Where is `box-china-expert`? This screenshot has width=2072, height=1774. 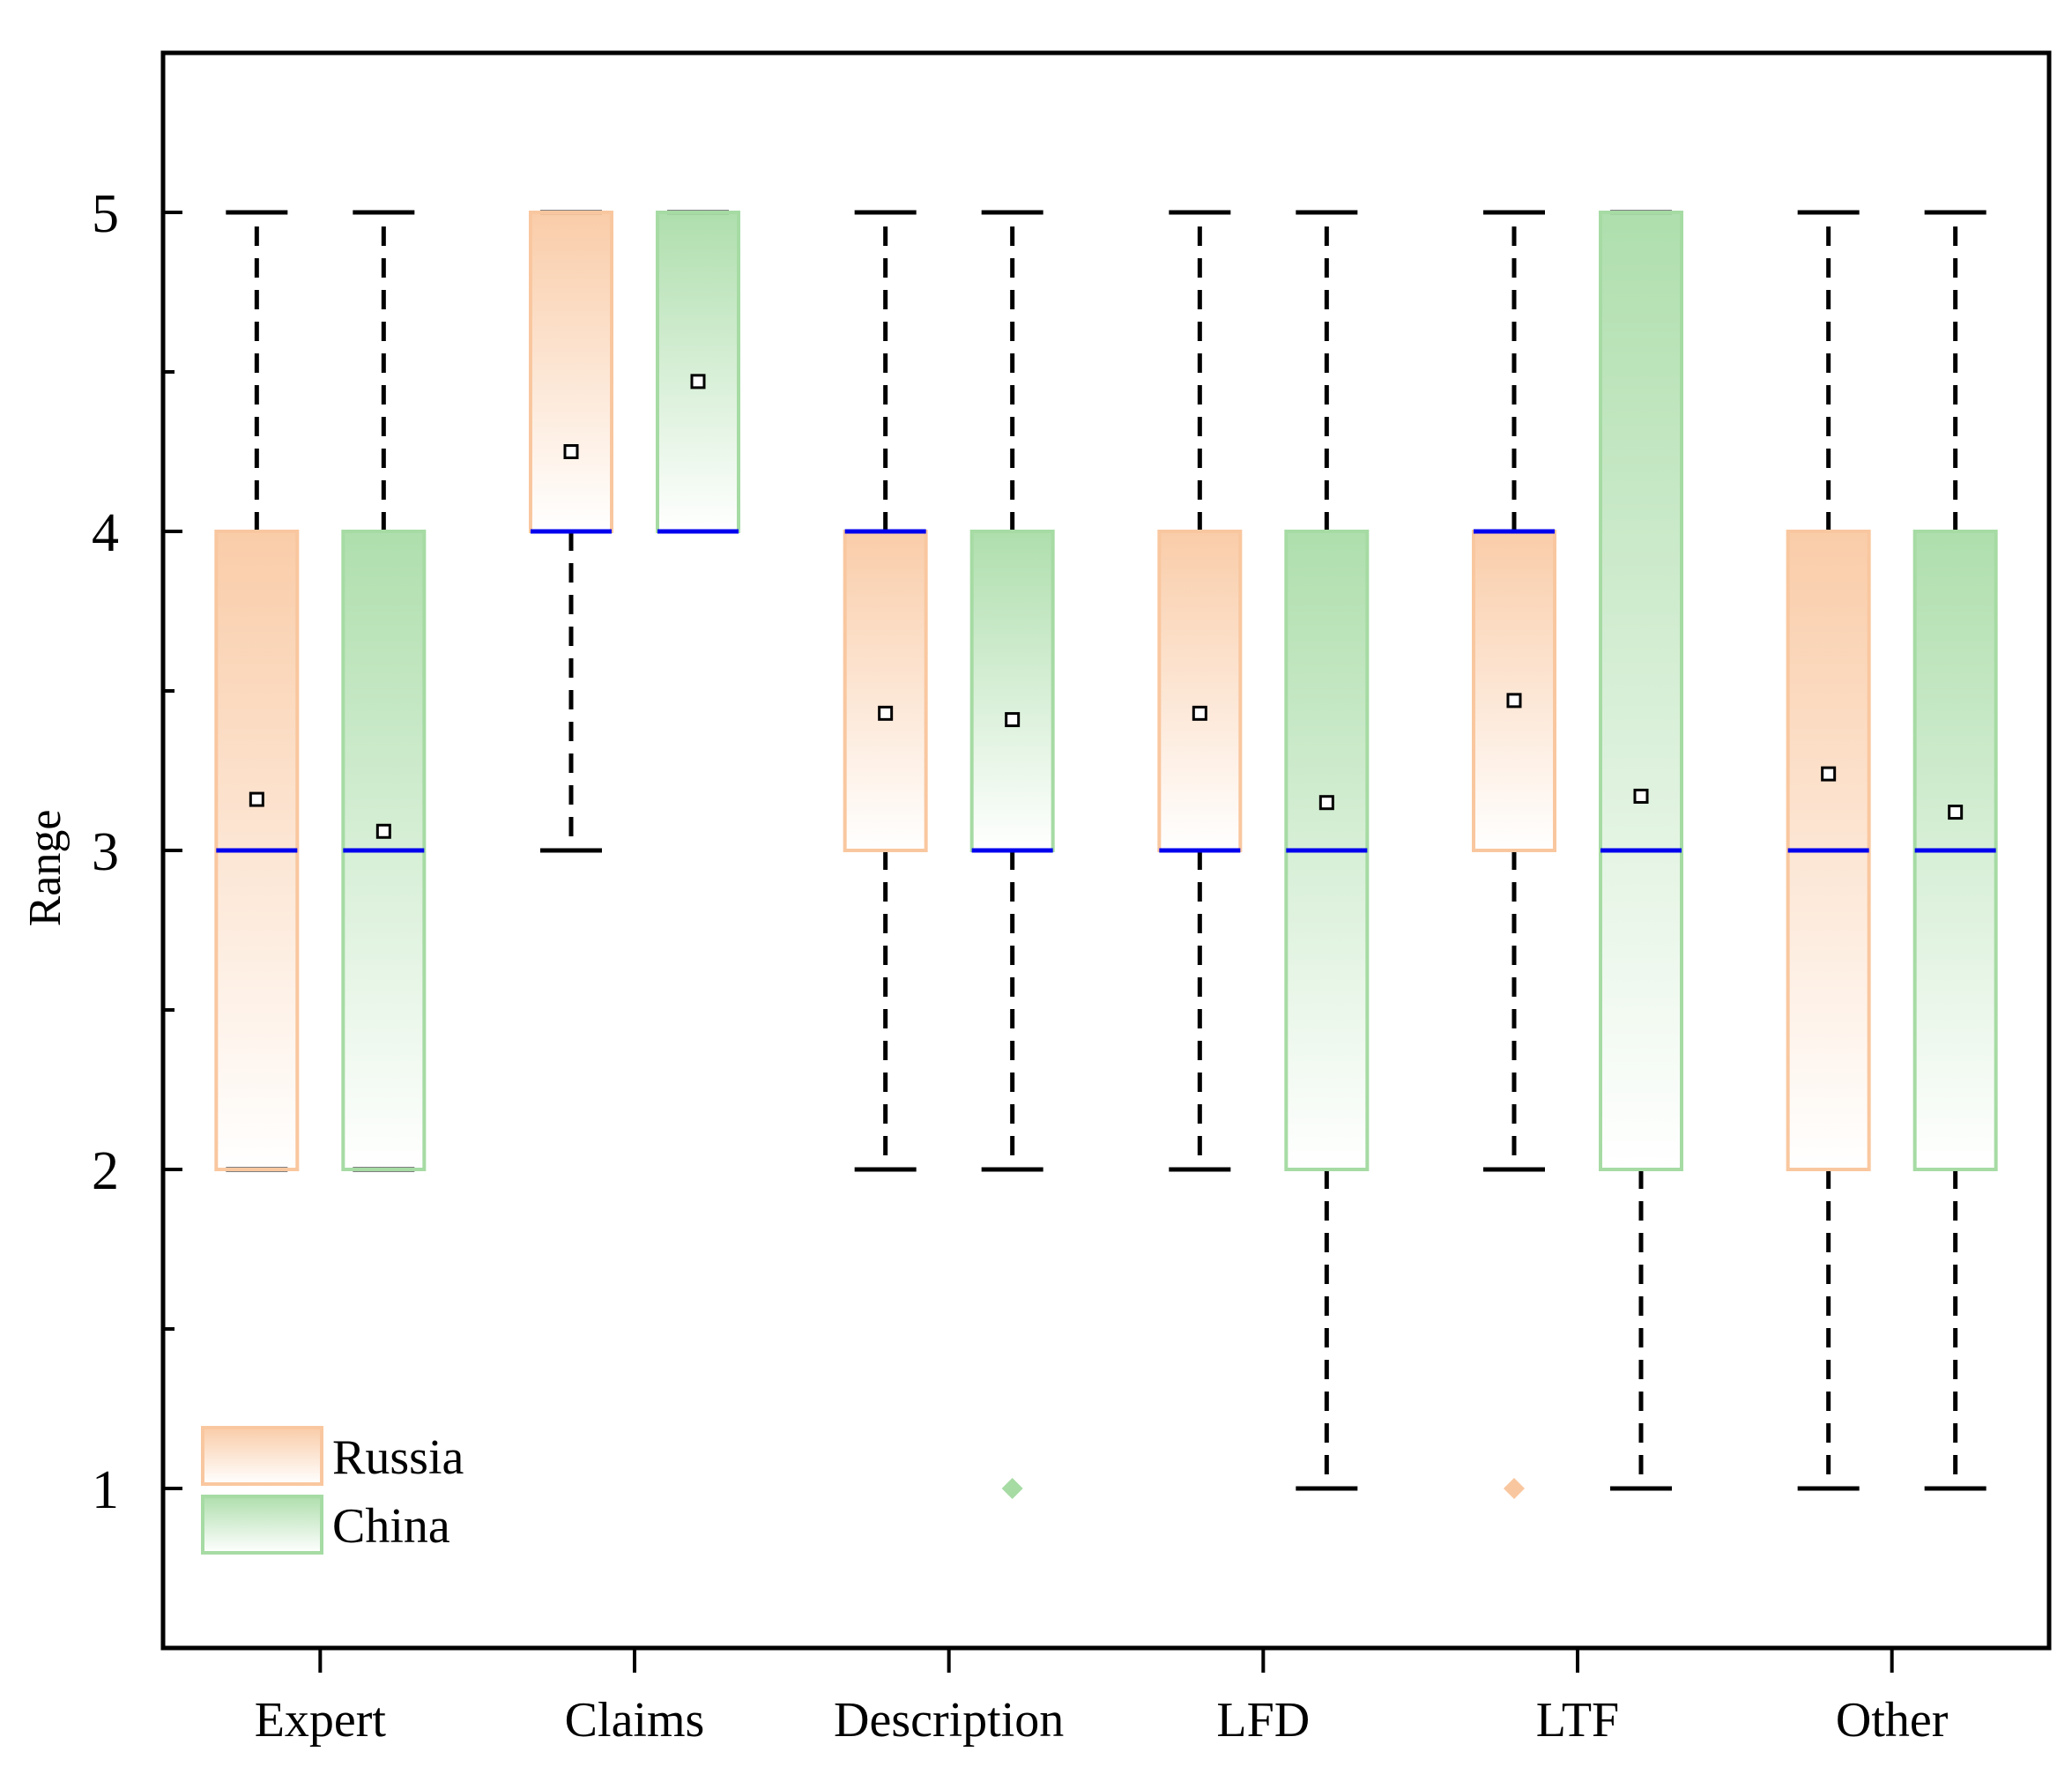
box-china-expert is located at coordinates (384, 691).